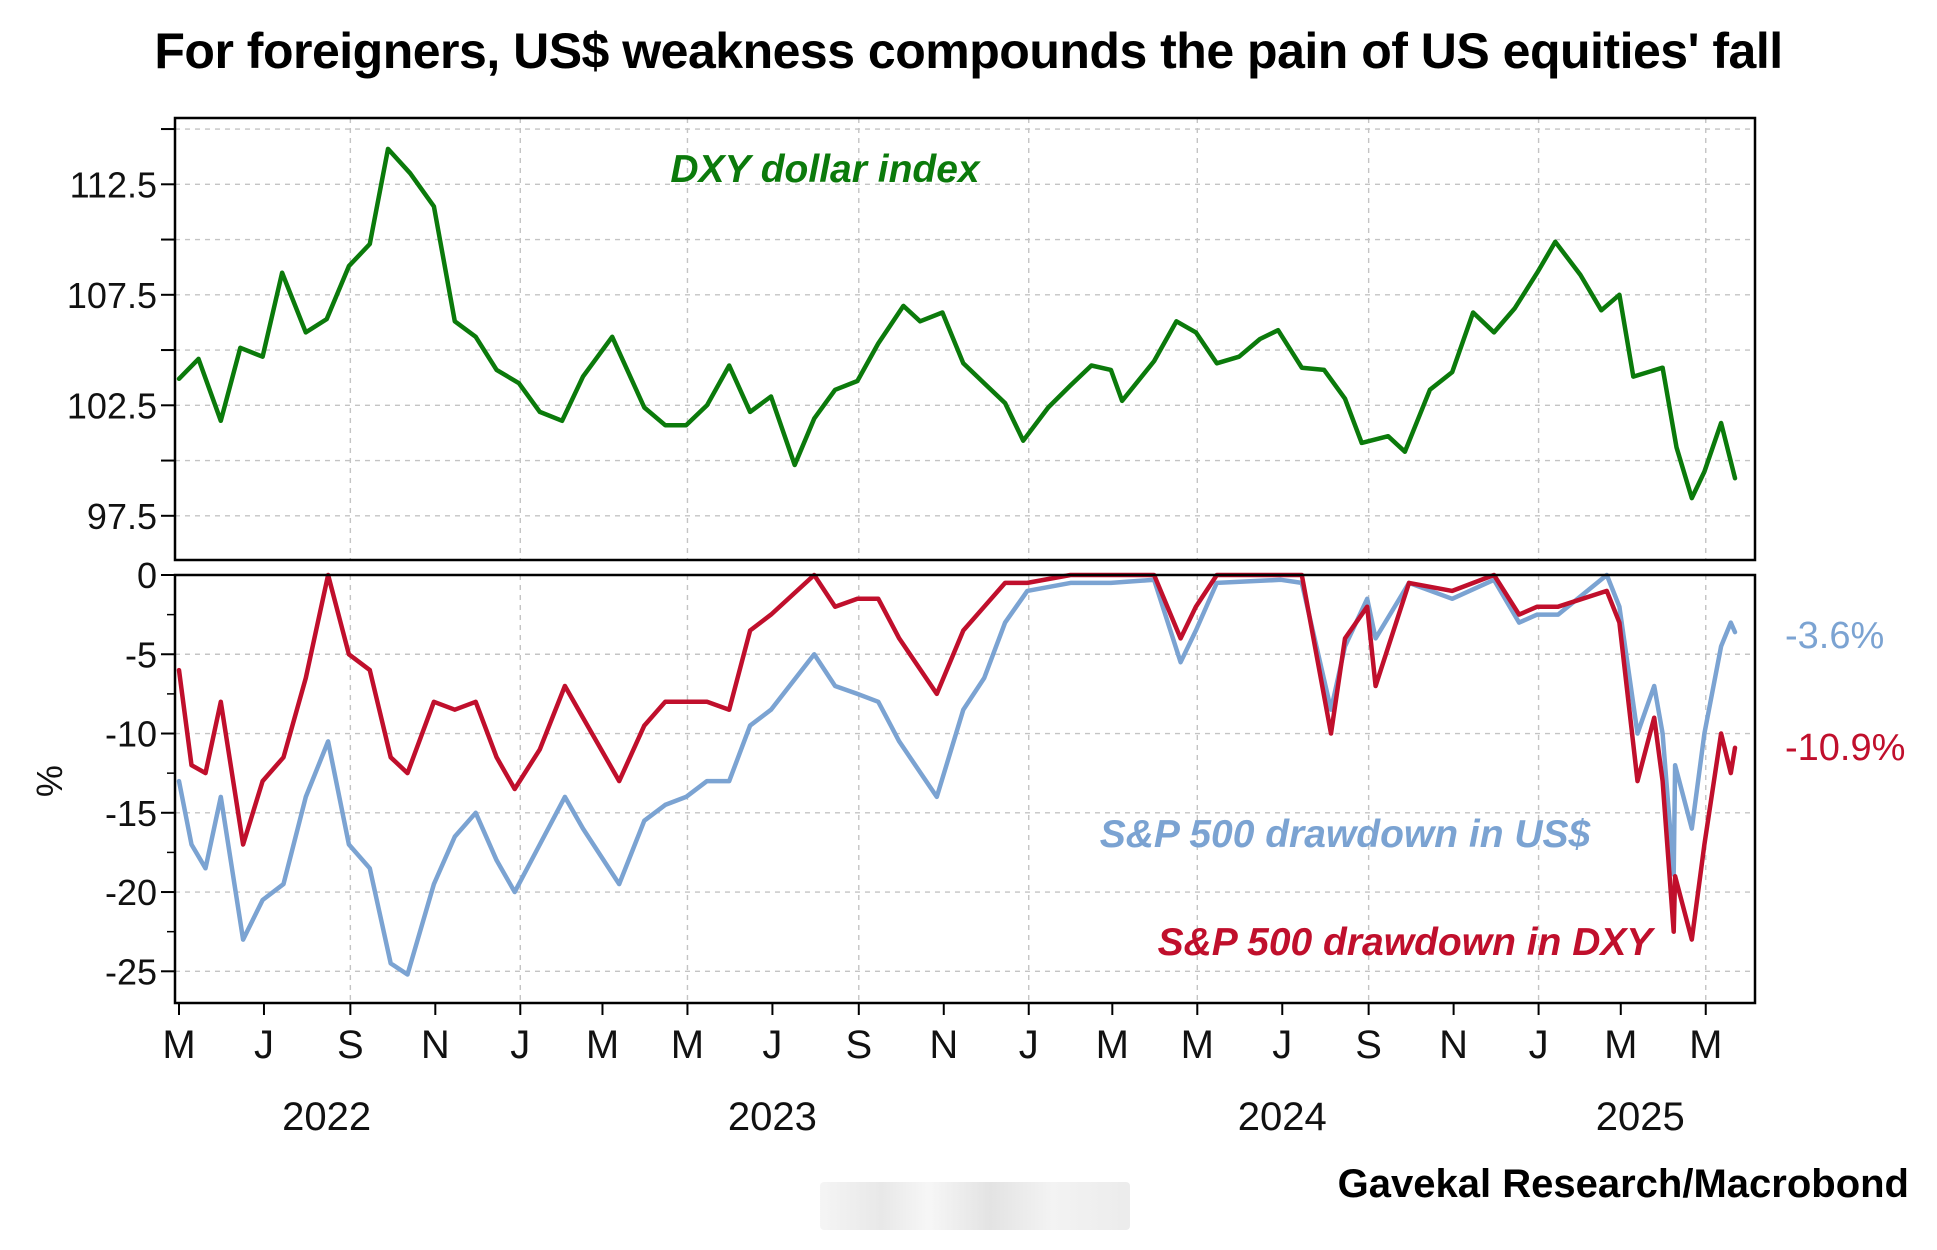 The image size is (1937, 1250). I want to click on bottom-y-tick-label: -10, so click(131, 734).